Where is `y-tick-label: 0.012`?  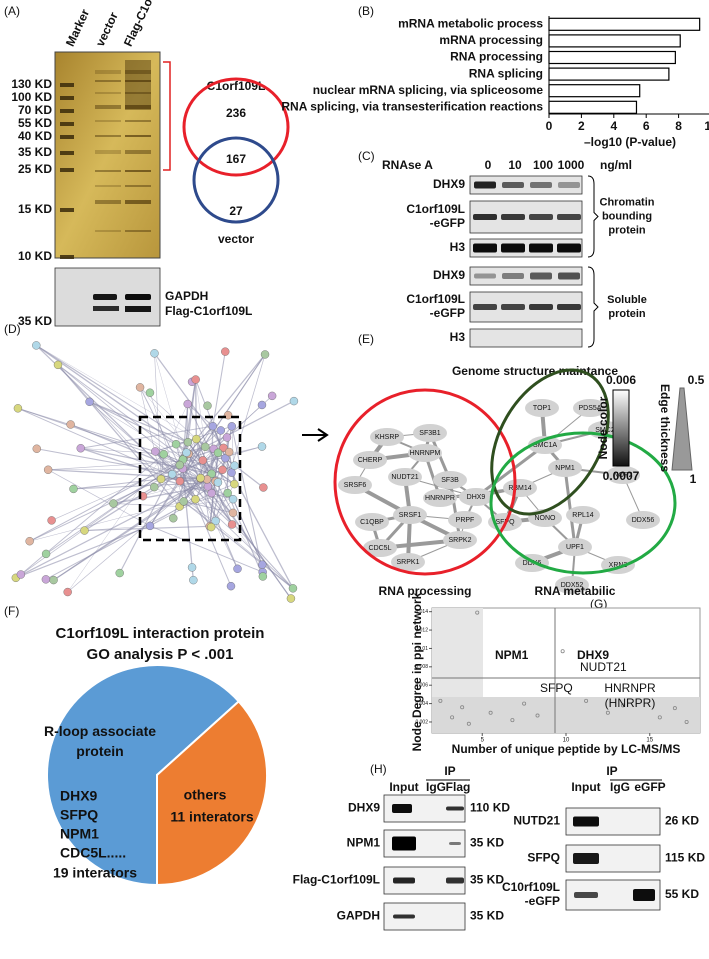
y-tick-label: 0.012 is located at coordinates (421, 630).